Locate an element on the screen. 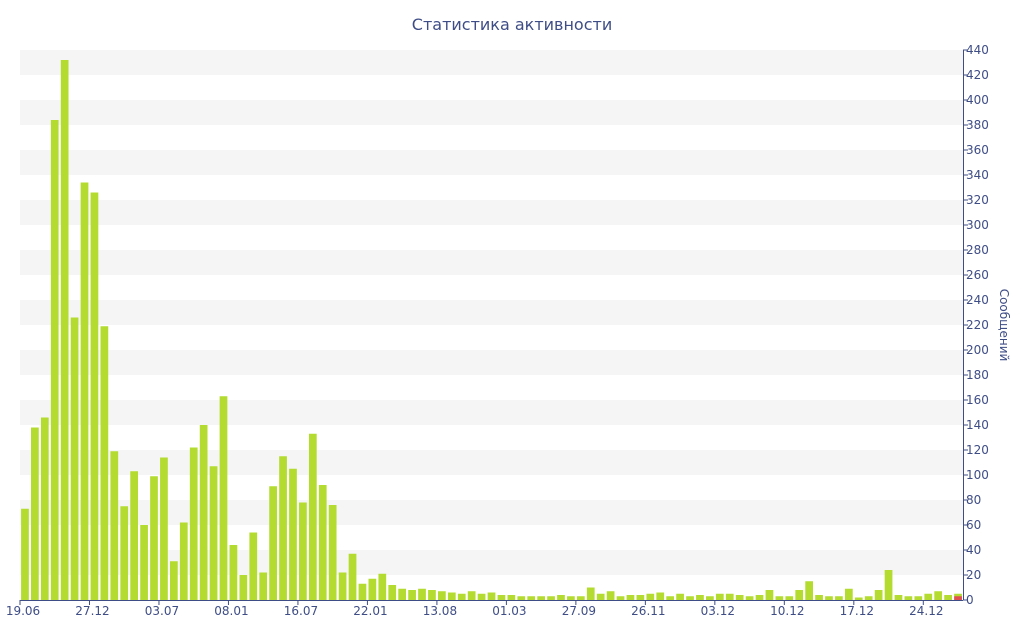 The width and height of the screenshot is (1024, 640). y-tick-label: 280 is located at coordinates (977, 250).